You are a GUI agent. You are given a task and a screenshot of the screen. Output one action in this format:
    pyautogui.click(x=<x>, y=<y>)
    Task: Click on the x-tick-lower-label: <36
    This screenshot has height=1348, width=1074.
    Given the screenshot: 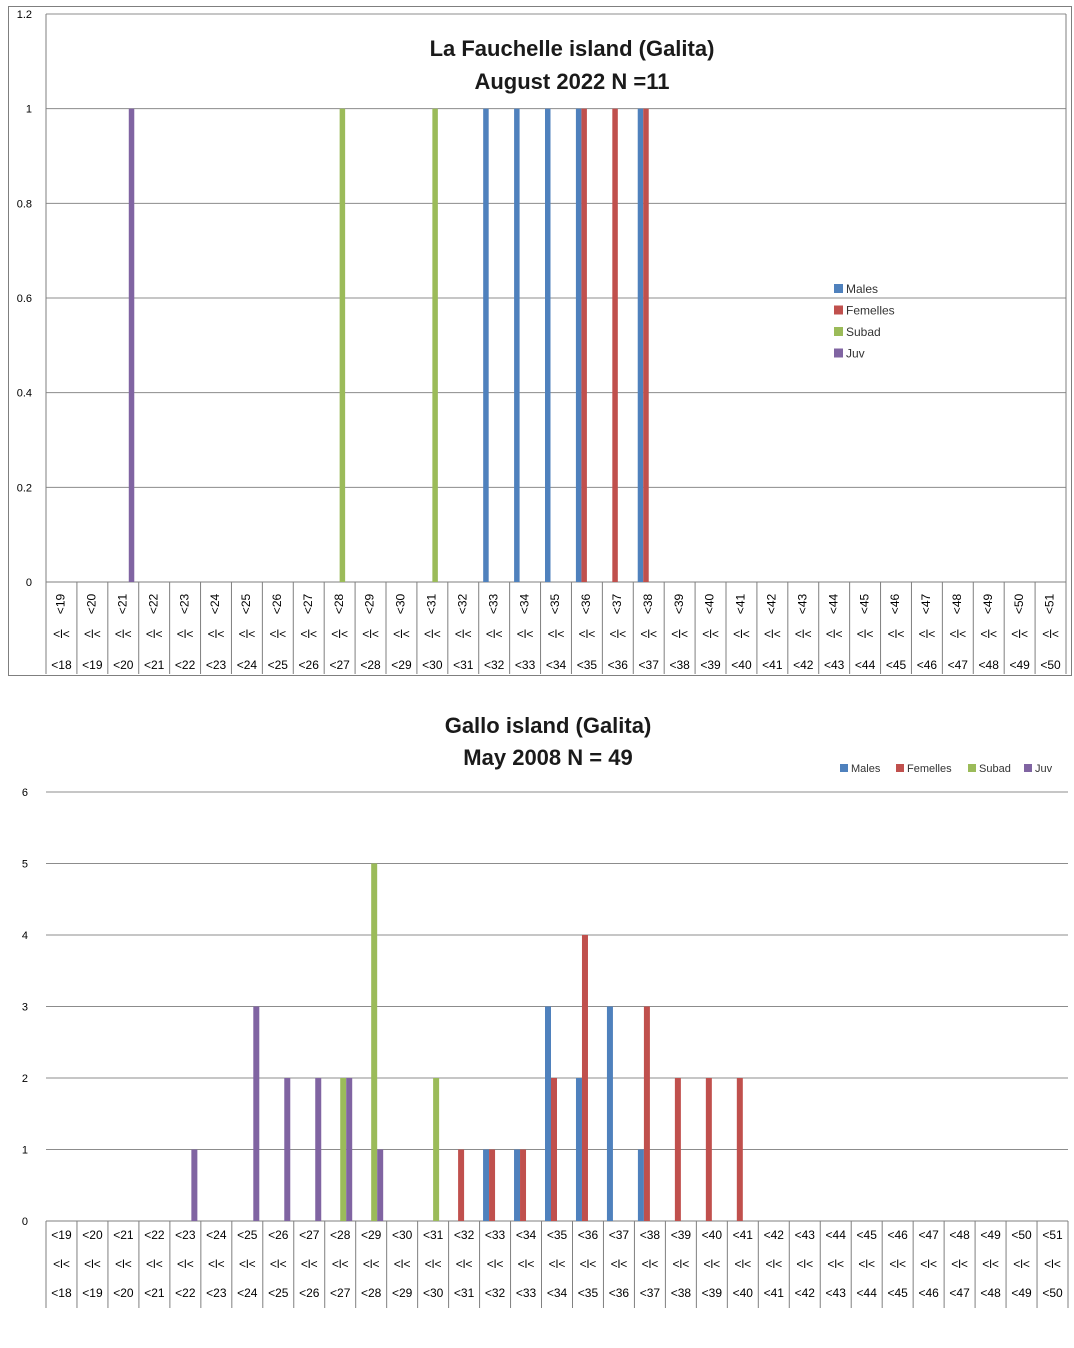 What is the action you would take?
    pyautogui.click(x=618, y=665)
    